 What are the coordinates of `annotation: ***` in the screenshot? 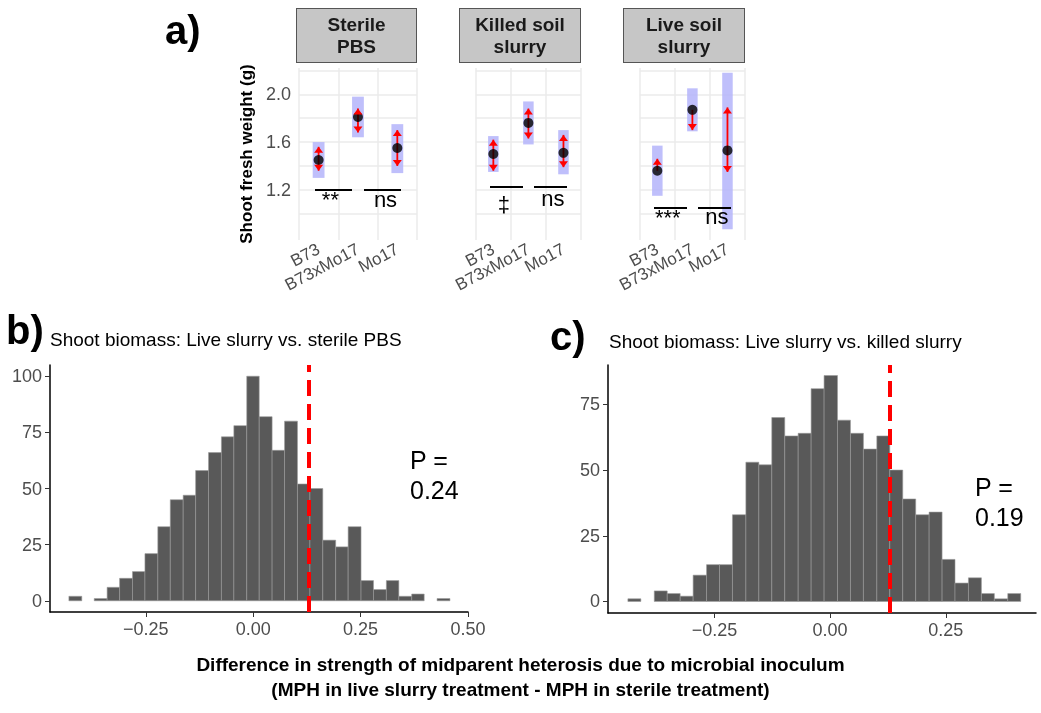 It's located at (668, 217).